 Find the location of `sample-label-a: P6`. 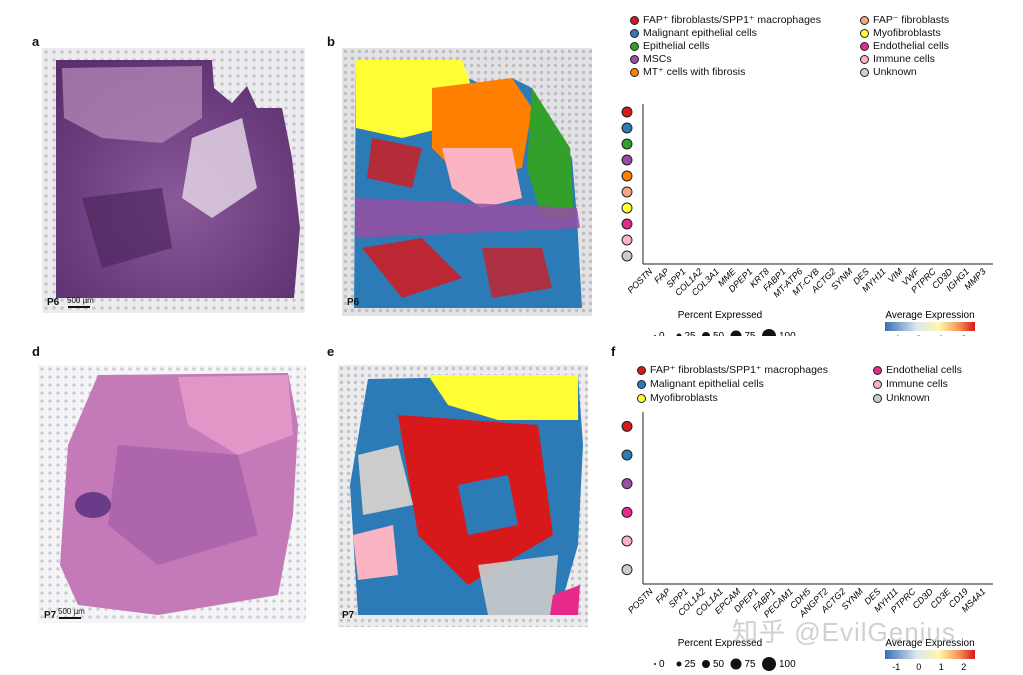

sample-label-a: P6 is located at coordinates (53, 302).